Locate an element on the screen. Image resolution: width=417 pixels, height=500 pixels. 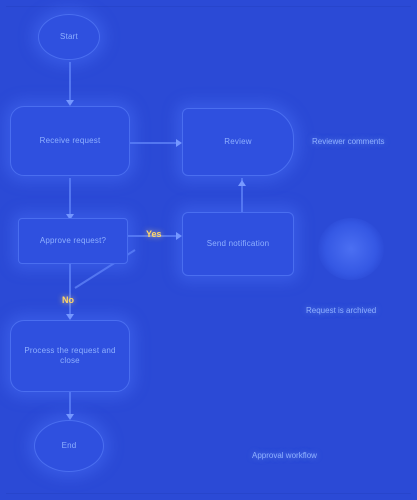
note-reviewer-comments: Reviewer comments is located at coordinates (348, 141).